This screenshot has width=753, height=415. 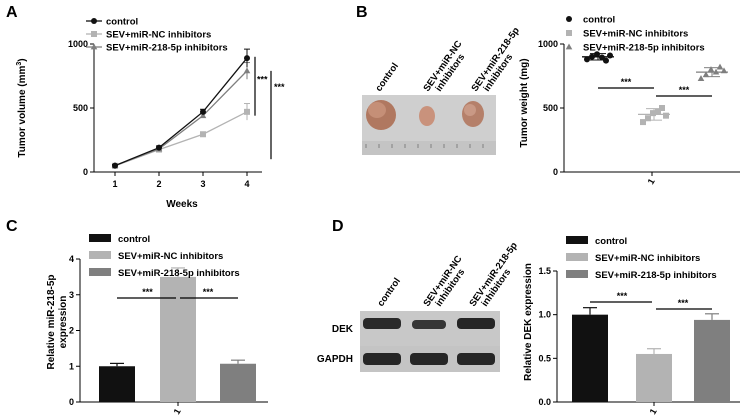 What do you see at coordinates (170, 256) in the screenshot?
I see `panel-c-legend-label-1: SEV+miR-NC inhibitors` at bounding box center [170, 256].